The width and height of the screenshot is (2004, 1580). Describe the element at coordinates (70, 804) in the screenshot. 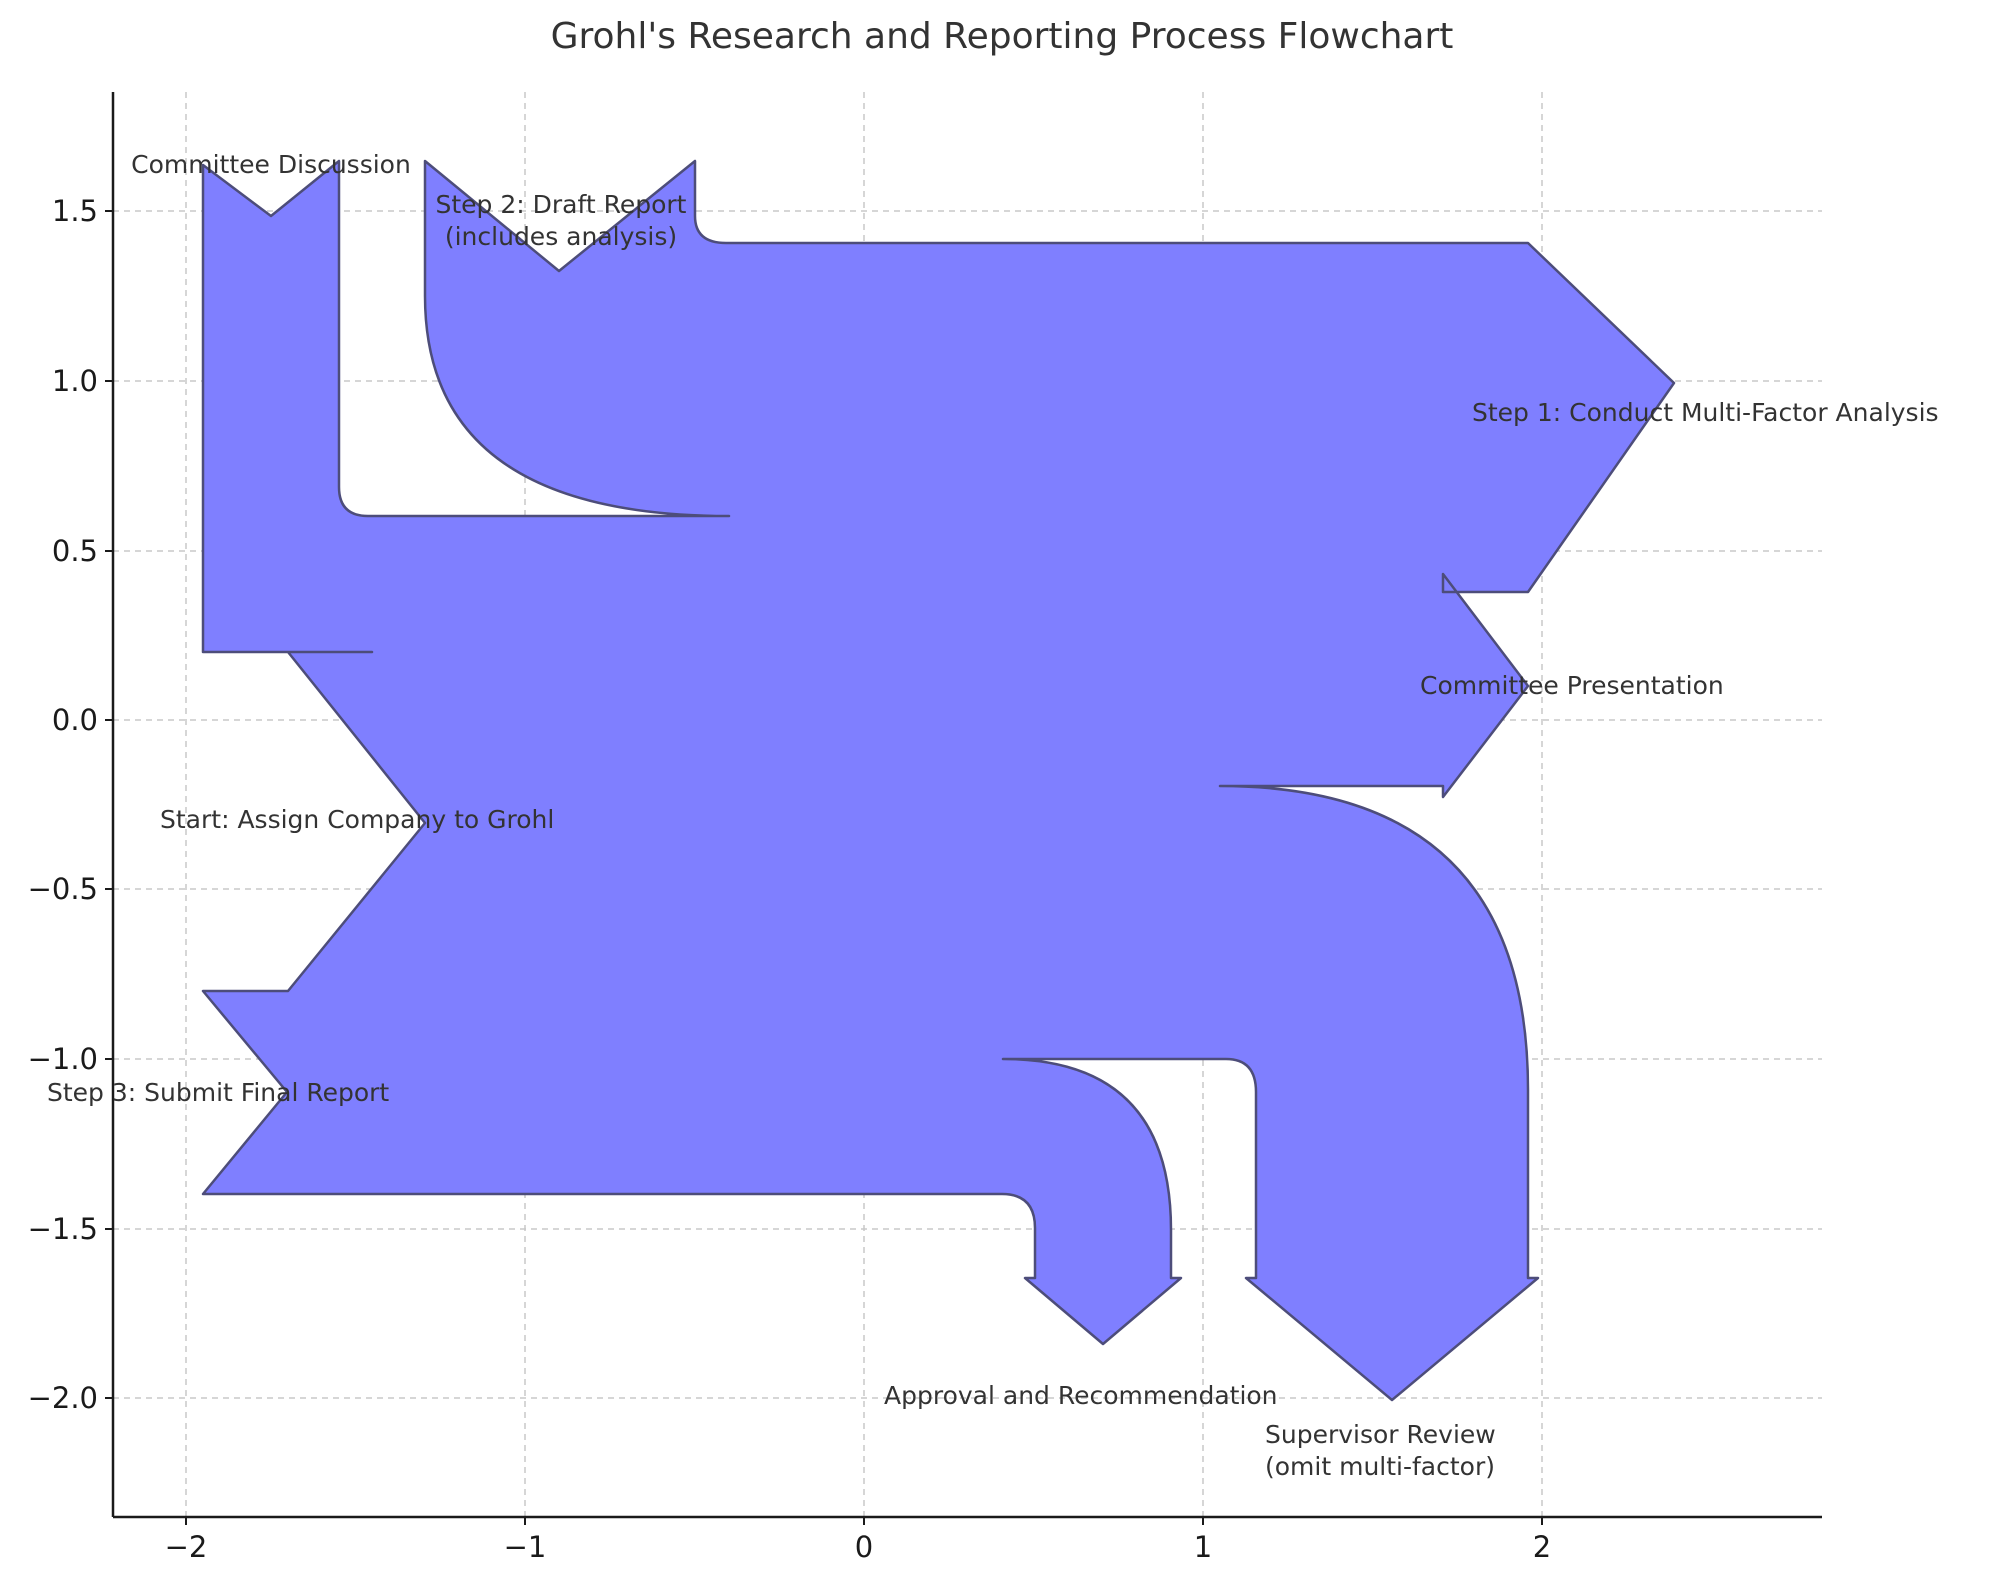

I see `y-axis: 1.5 1.0 0.5 0.0 −0.5 −1.0 −1.5 −2.0` at that location.